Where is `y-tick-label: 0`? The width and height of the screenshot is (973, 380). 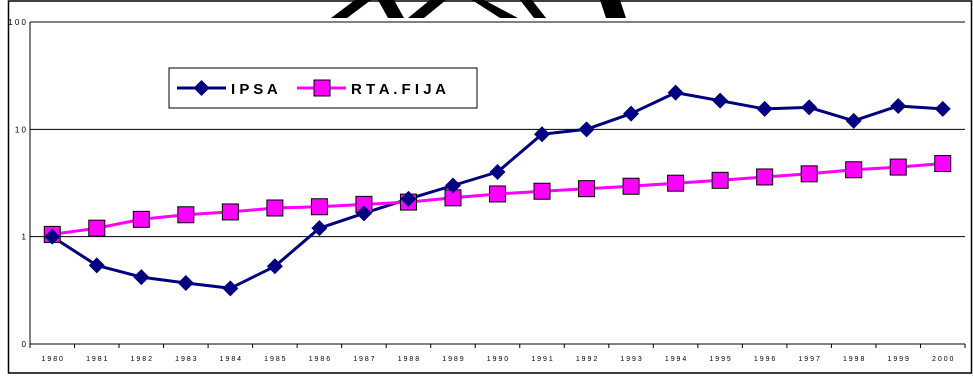
y-tick-label: 0 is located at coordinates (24, 344).